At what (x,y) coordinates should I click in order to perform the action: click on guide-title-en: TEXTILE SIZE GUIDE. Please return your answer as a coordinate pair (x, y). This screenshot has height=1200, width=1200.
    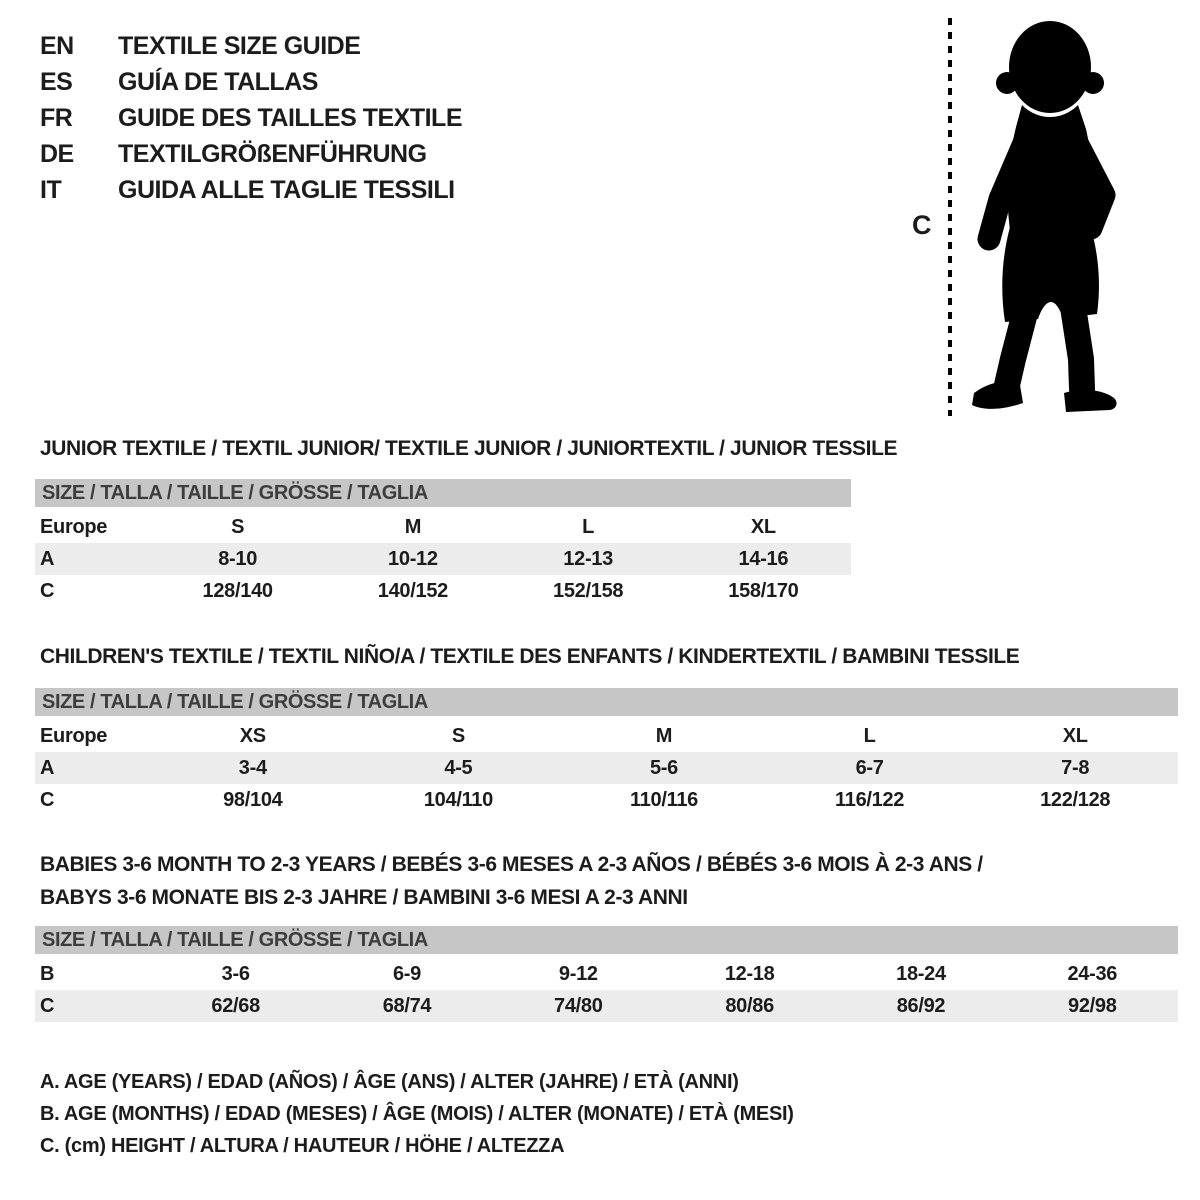
    Looking at the image, I should click on (239, 46).